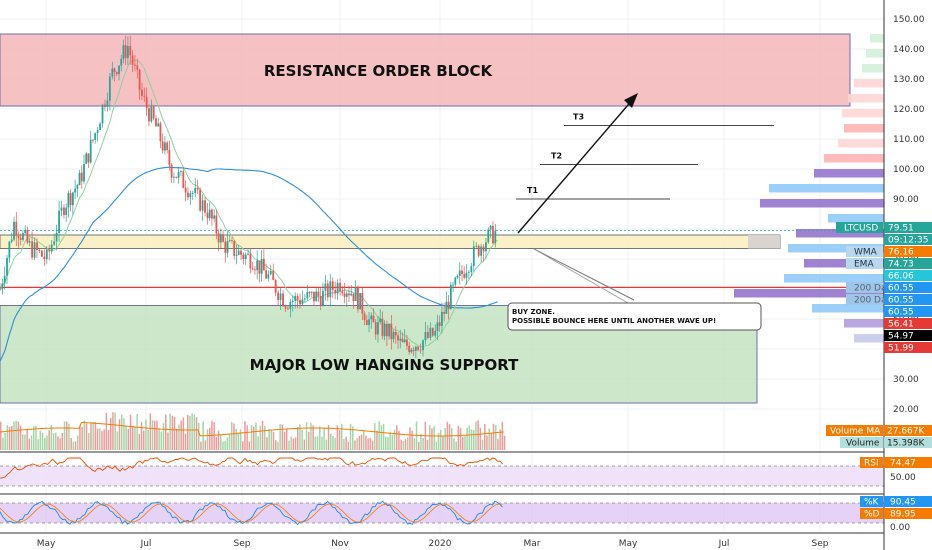 This screenshot has width=932, height=550. I want to click on time-label-May: May, so click(46, 544).